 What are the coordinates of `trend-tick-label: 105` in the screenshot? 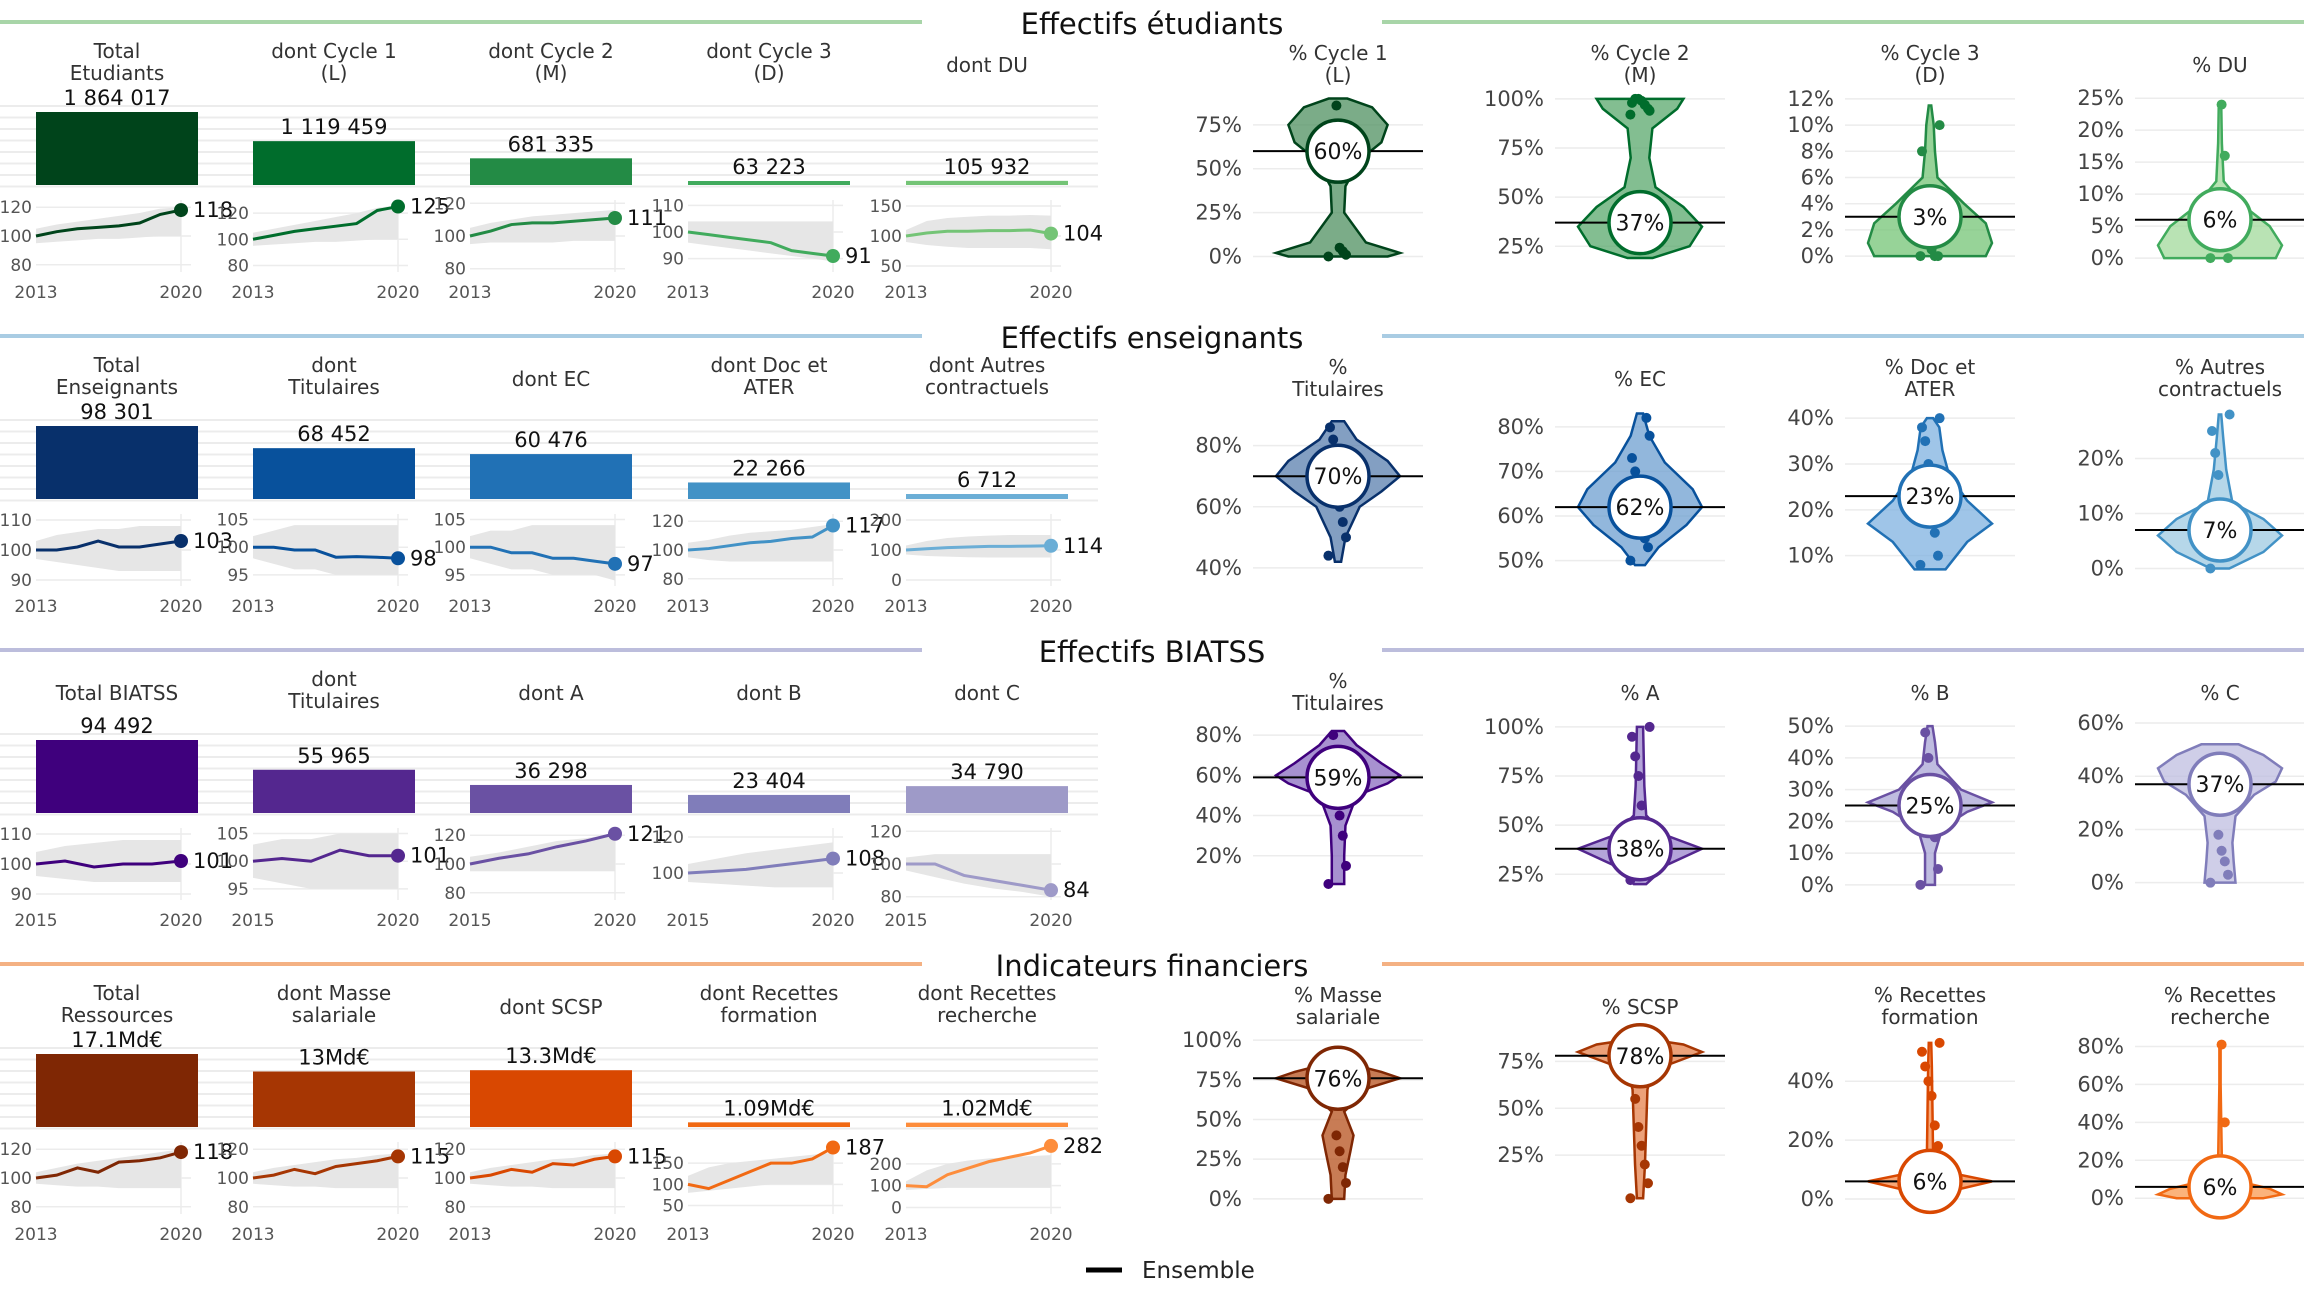 It's located at (233, 835).